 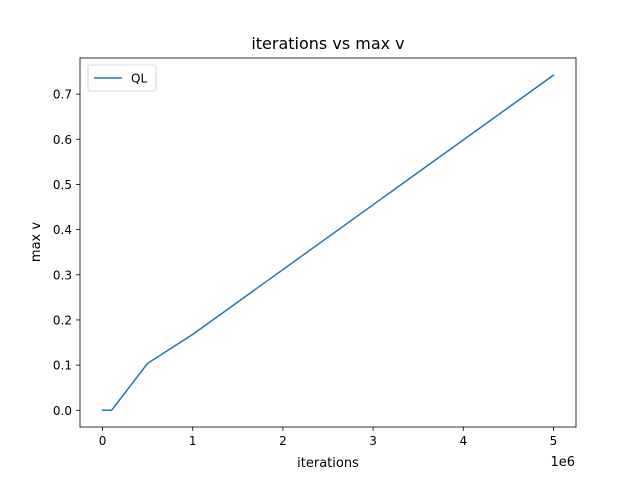 I want to click on legend-label-ql: QL, so click(x=139, y=79).